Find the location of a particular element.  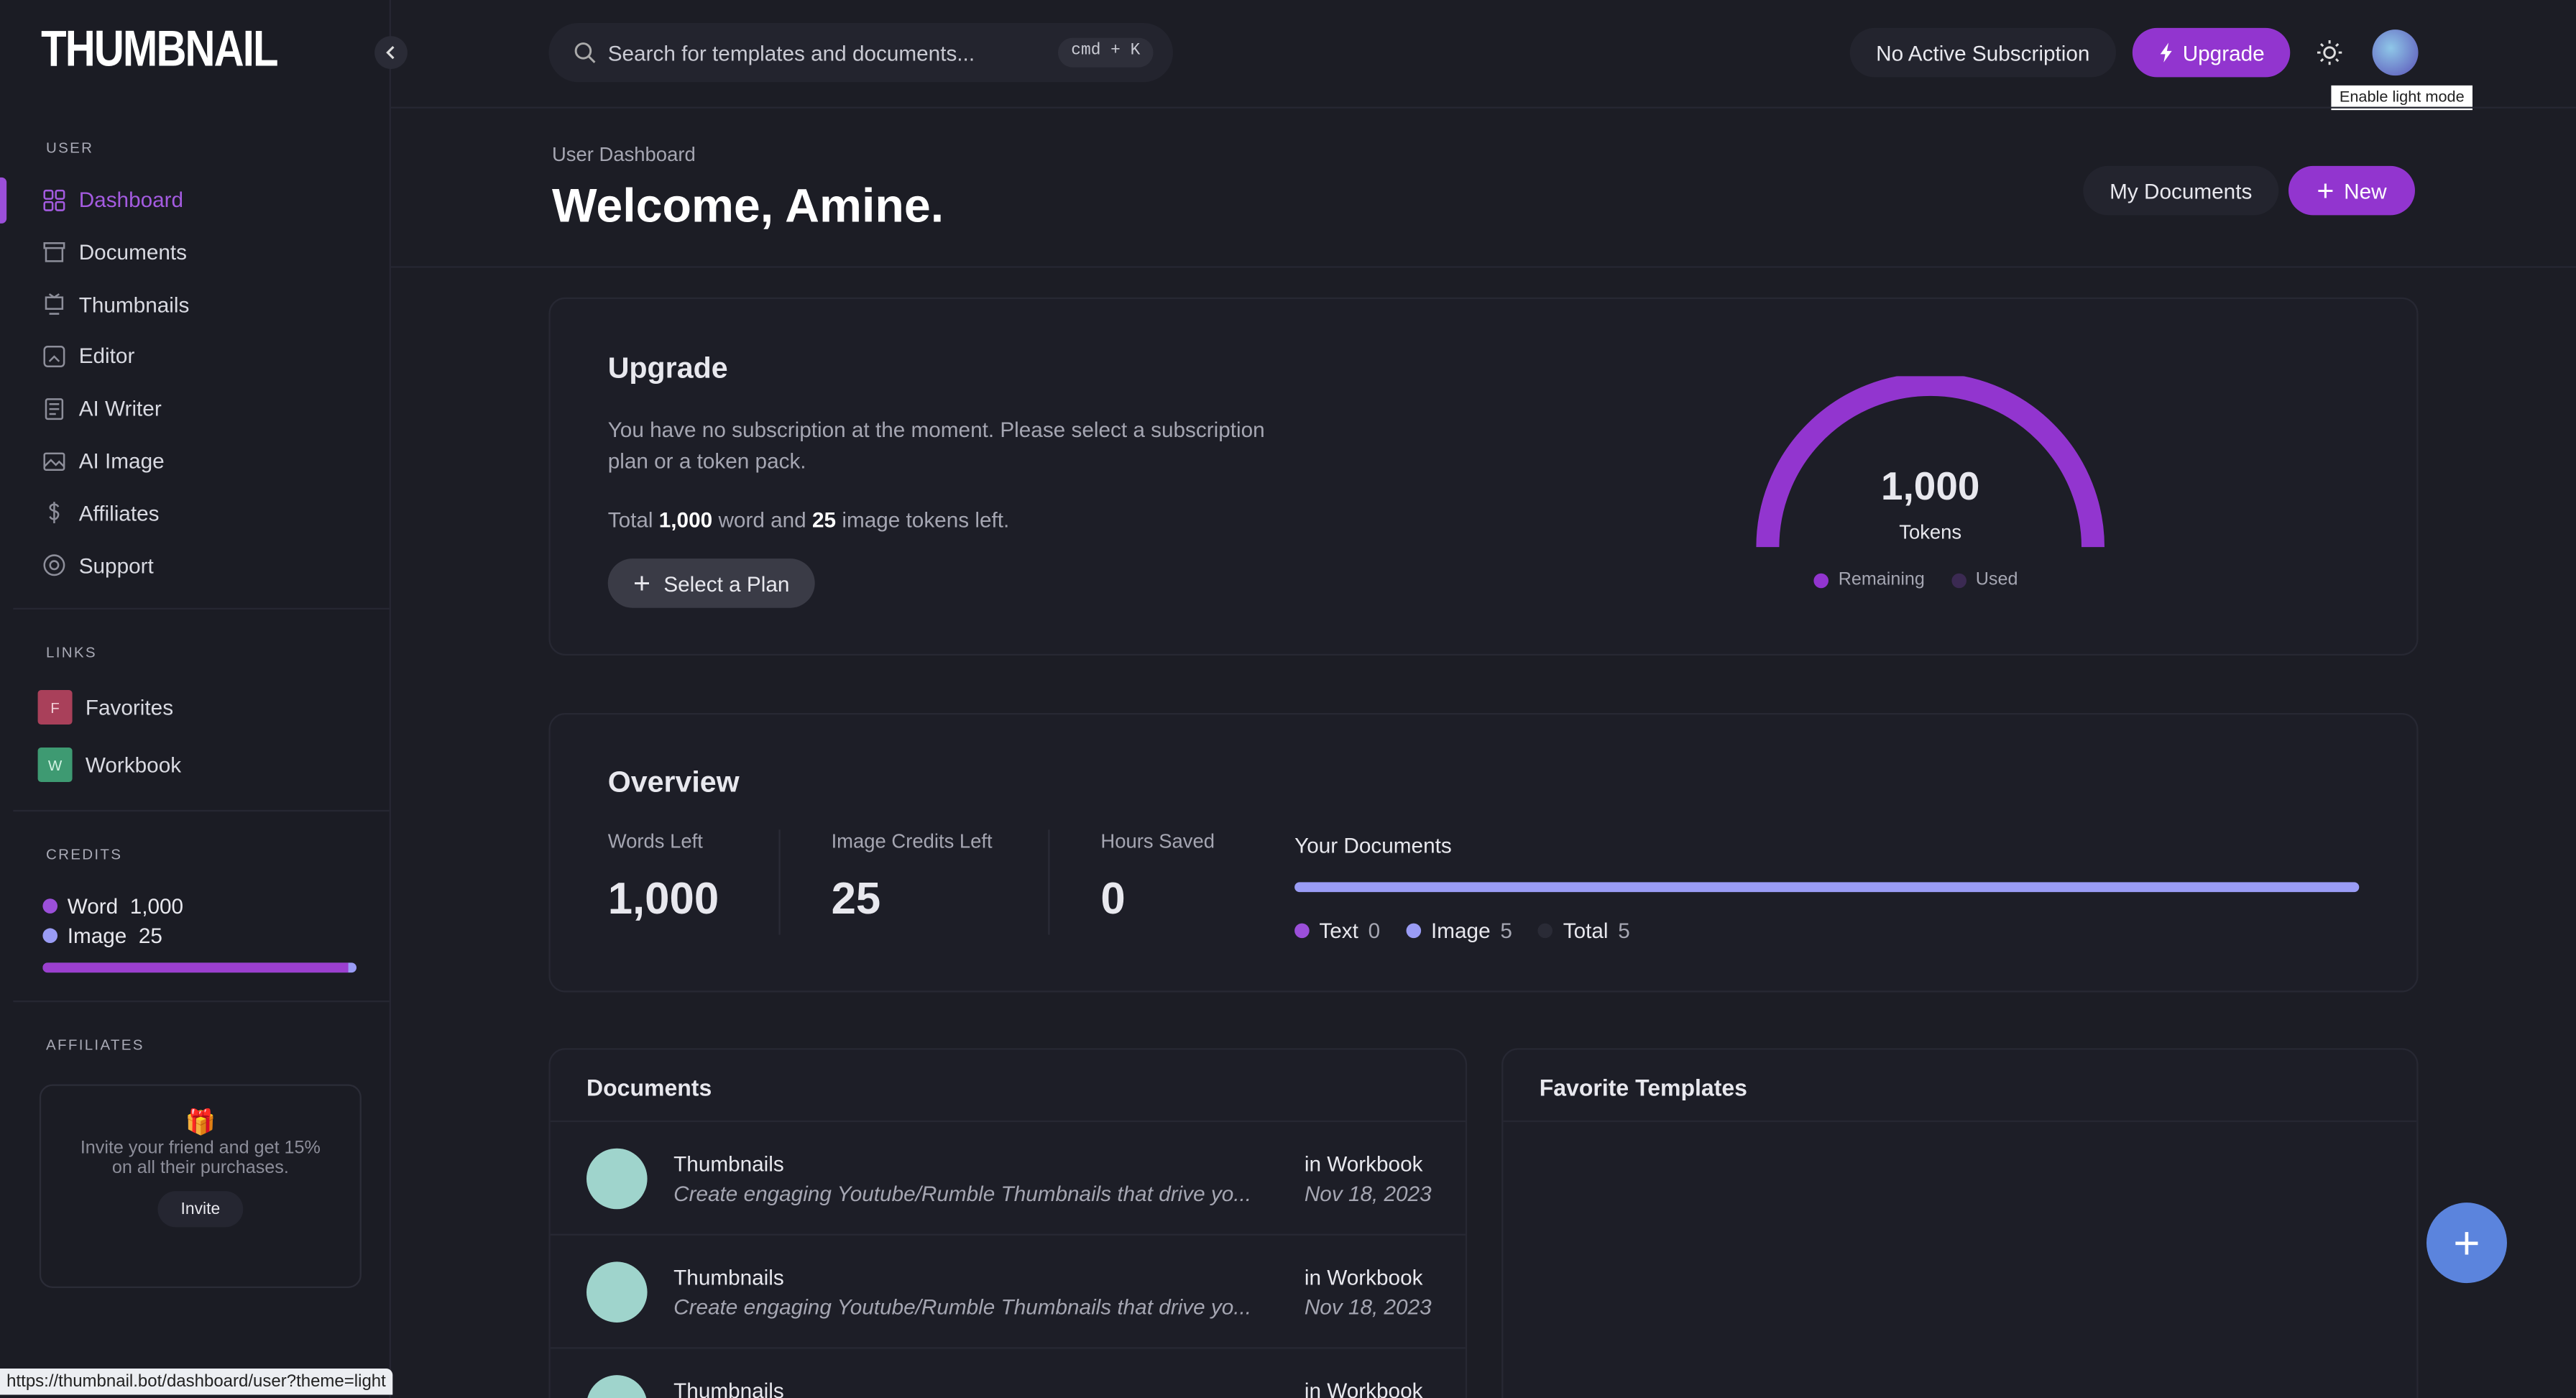

collapse-button is located at coordinates (391, 52).